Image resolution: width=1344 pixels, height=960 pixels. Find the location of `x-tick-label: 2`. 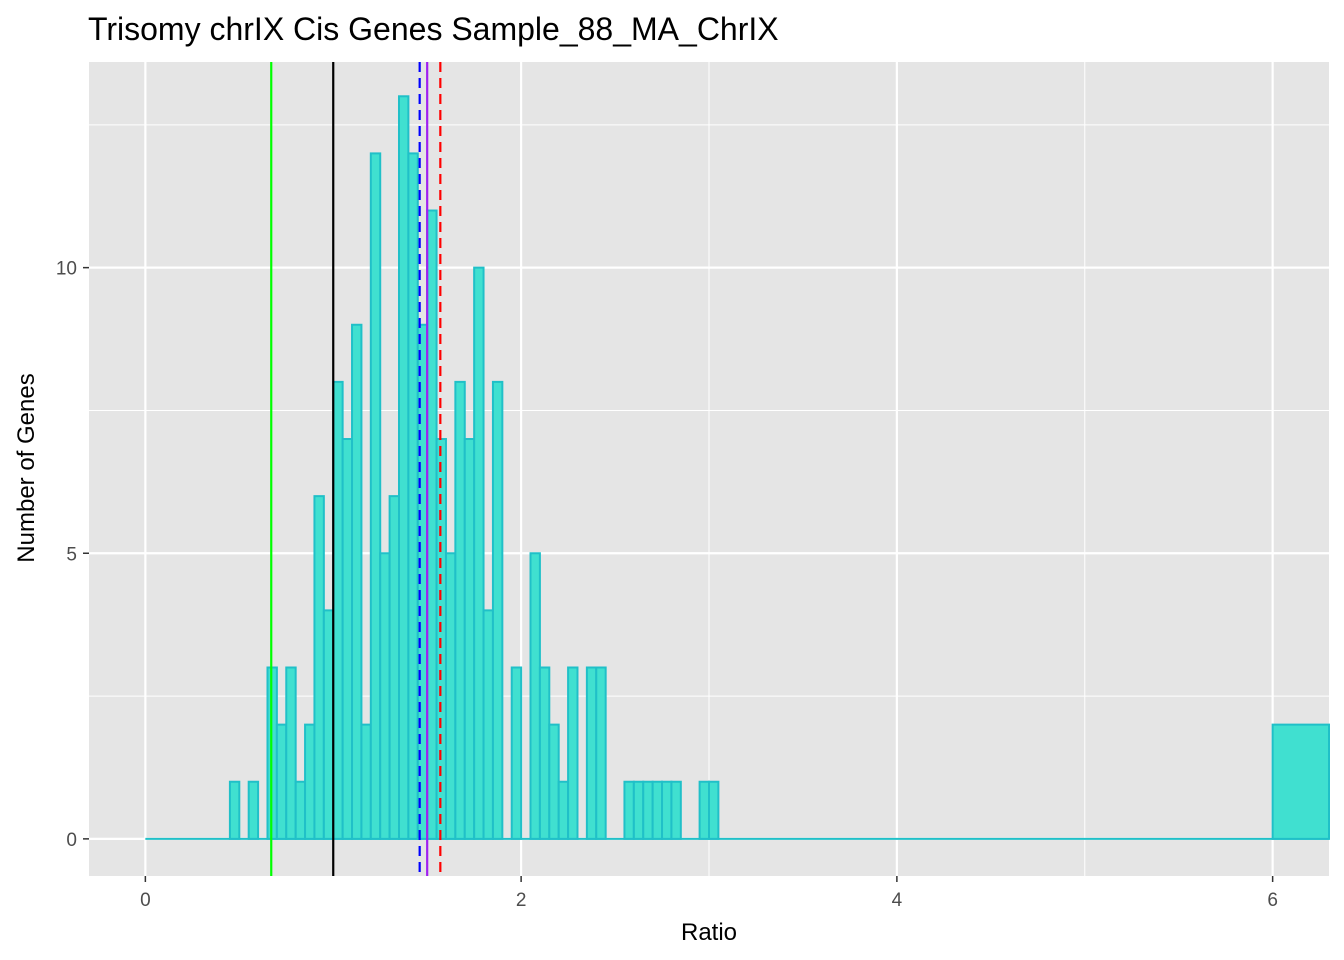

x-tick-label: 2 is located at coordinates (521, 900).